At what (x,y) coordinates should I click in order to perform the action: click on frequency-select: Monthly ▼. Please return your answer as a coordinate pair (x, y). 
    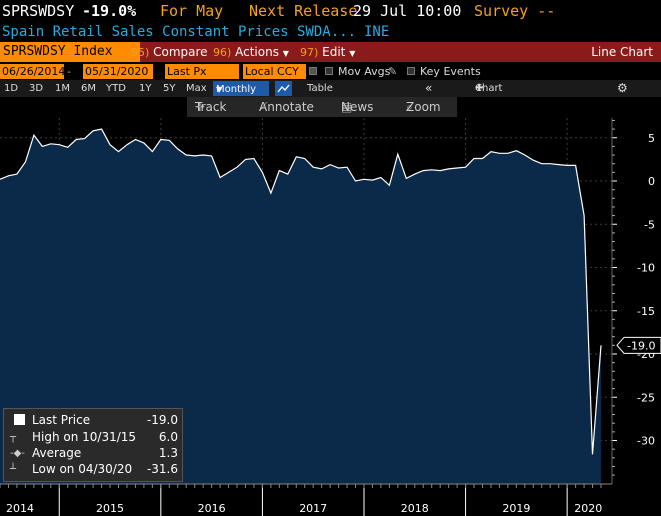
    Looking at the image, I should click on (241, 88).